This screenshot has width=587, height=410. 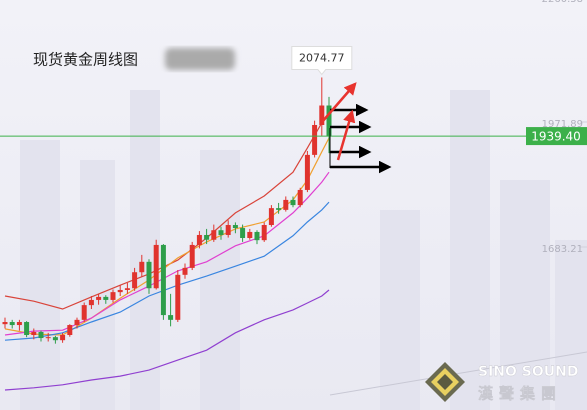 I want to click on callout-box, so click(x=322, y=60).